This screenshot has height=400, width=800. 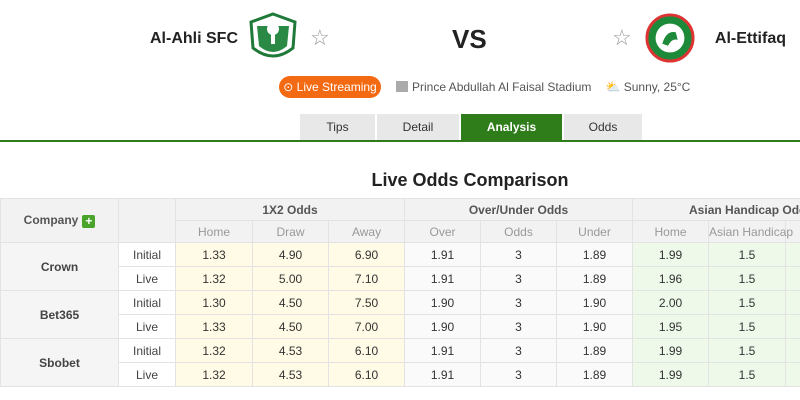 What do you see at coordinates (750, 231) in the screenshot?
I see `subheader: Asian Handicap` at bounding box center [750, 231].